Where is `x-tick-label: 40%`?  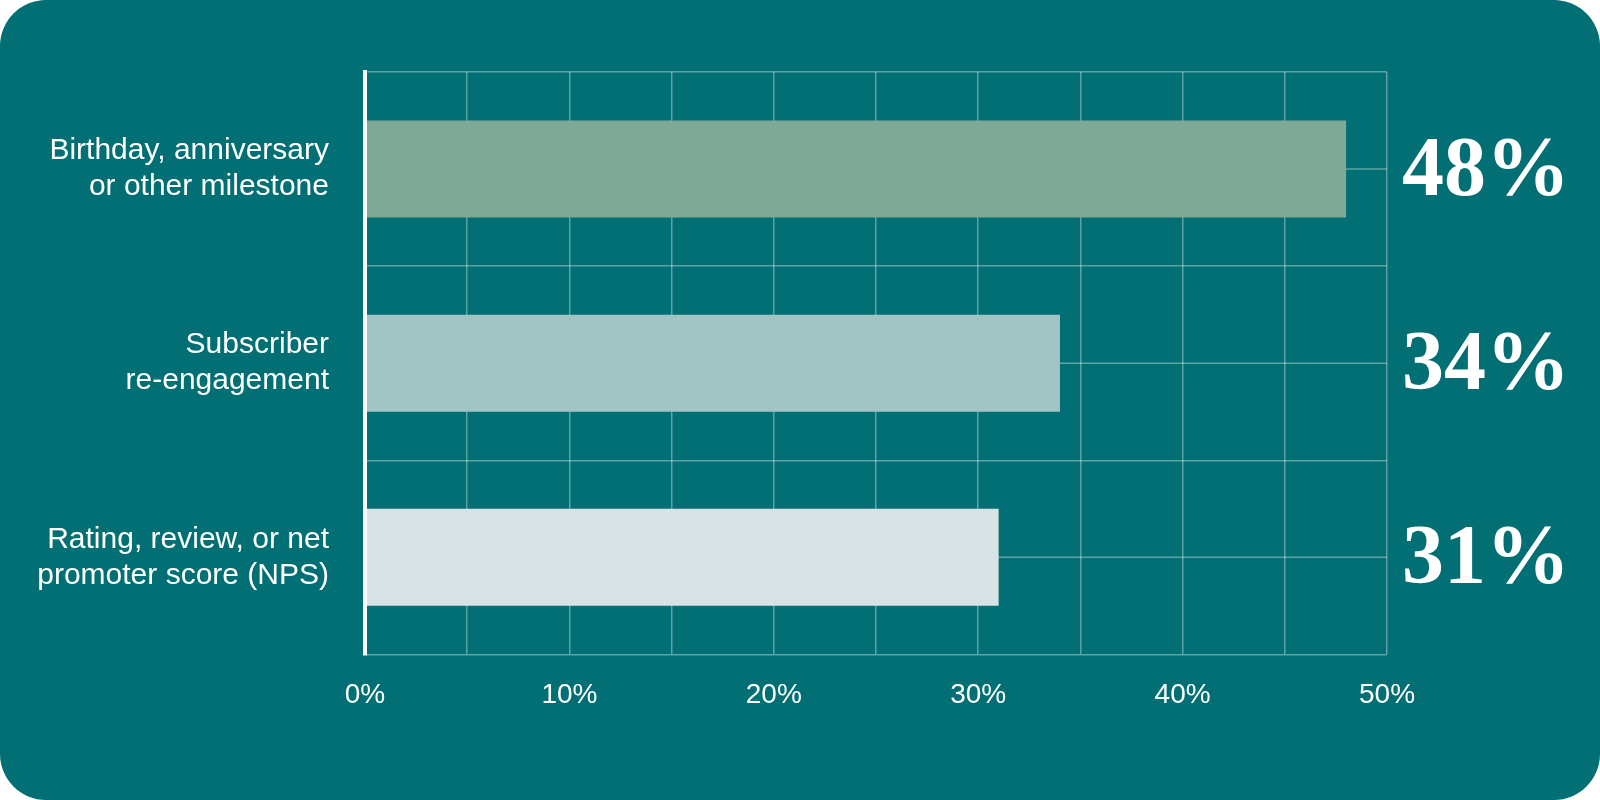
x-tick-label: 40% is located at coordinates (1182, 693).